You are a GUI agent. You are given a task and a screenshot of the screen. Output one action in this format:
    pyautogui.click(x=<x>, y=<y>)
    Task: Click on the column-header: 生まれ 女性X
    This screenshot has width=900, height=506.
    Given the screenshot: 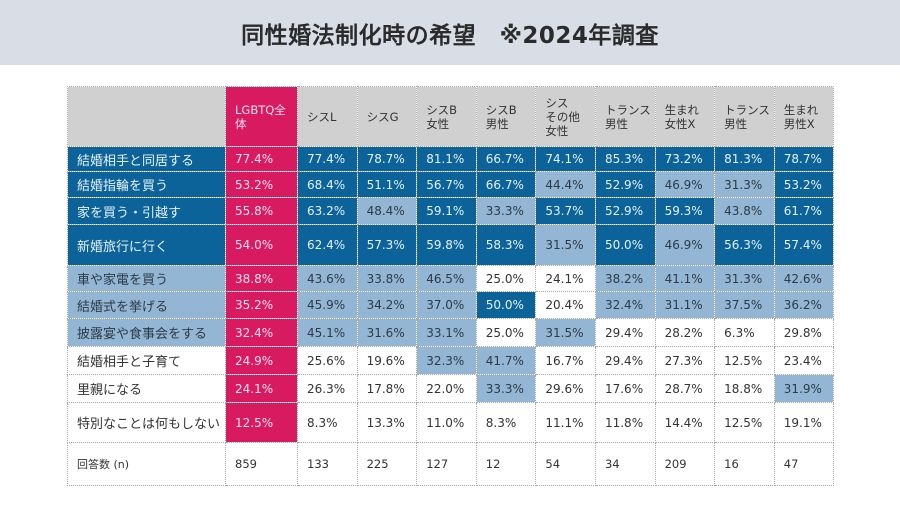 What is the action you would take?
    pyautogui.click(x=685, y=116)
    